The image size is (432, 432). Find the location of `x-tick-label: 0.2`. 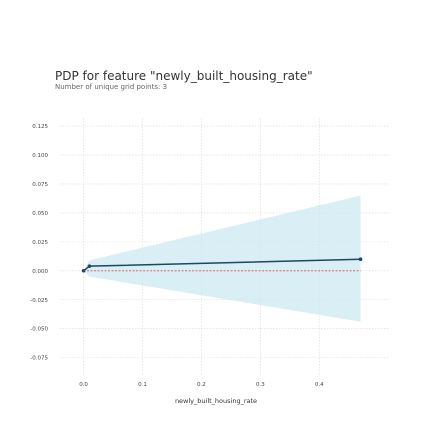

x-tick-label: 0.2 is located at coordinates (201, 385).